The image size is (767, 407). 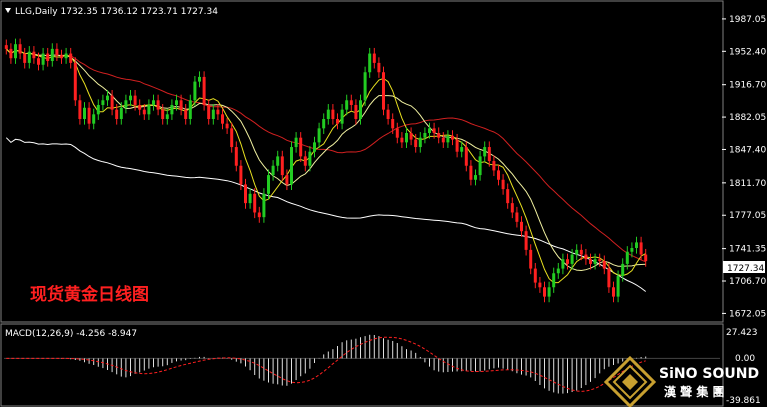 I want to click on macd-scale-bottom: -39.861, so click(x=743, y=401).